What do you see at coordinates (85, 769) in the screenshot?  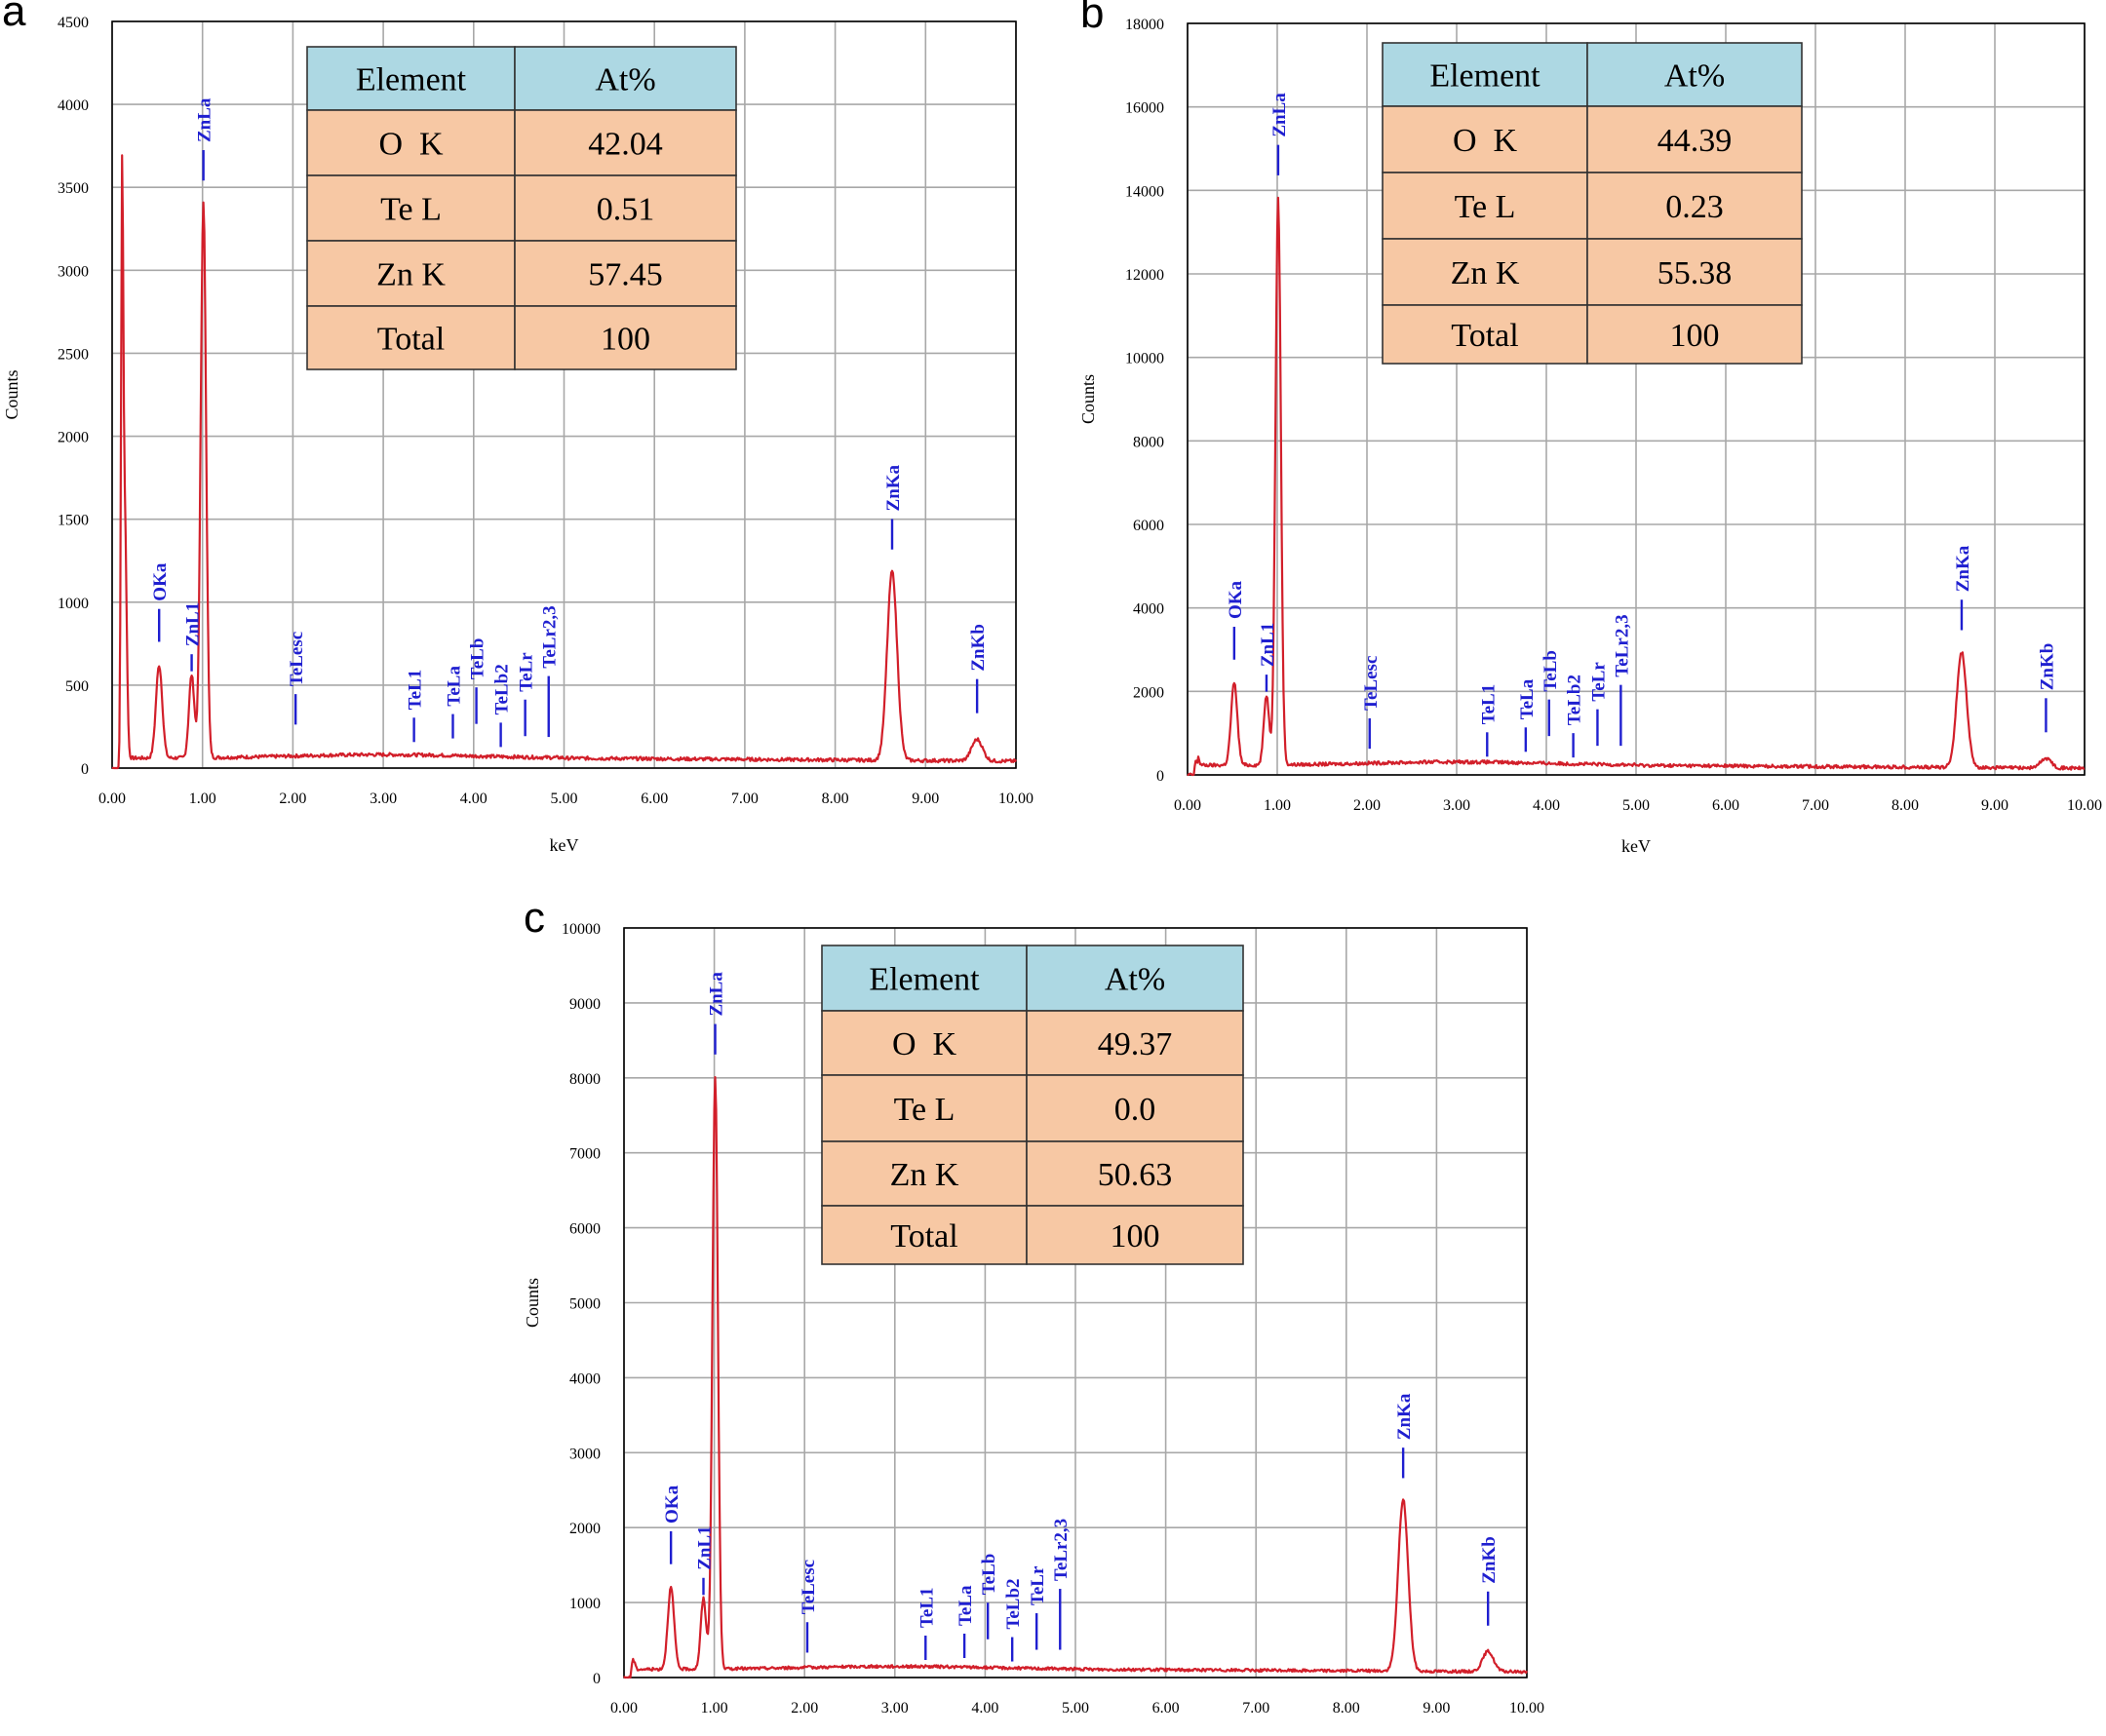 I see `y-tick-label: 0` at bounding box center [85, 769].